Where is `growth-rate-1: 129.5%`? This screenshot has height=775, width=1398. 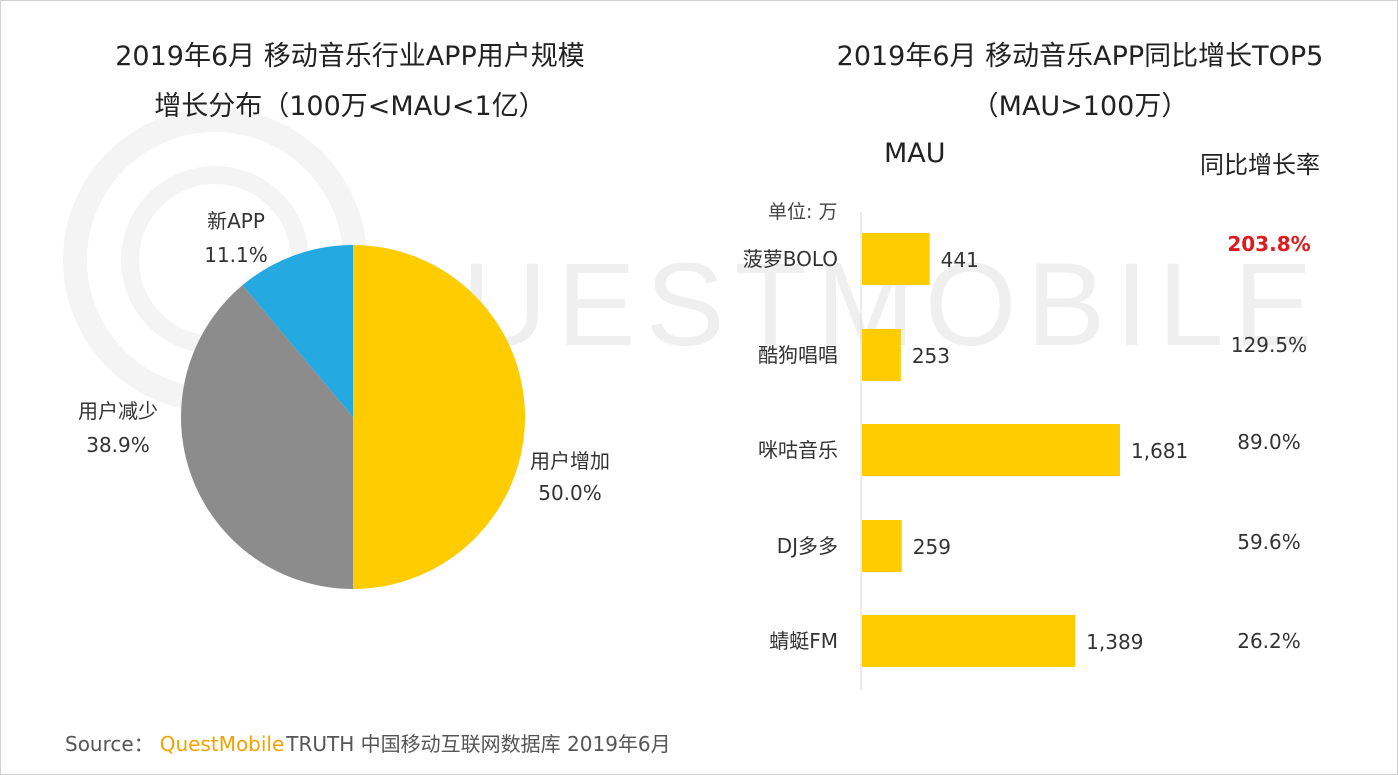
growth-rate-1: 129.5% is located at coordinates (1269, 345).